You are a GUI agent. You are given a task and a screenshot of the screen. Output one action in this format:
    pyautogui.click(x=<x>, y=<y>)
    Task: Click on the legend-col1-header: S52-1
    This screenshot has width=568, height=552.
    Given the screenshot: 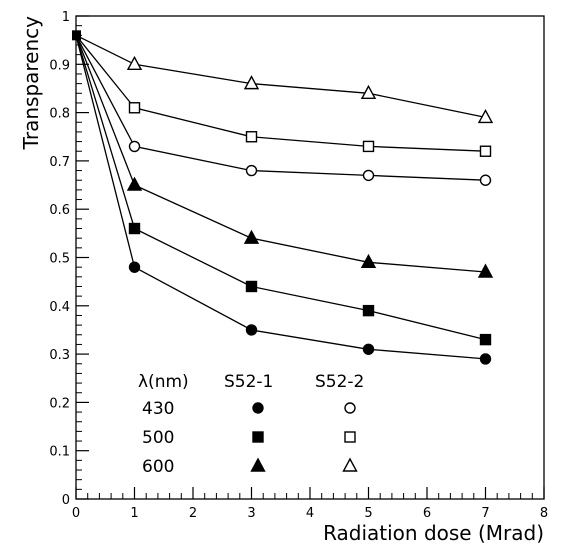 What is the action you would take?
    pyautogui.click(x=248, y=382)
    